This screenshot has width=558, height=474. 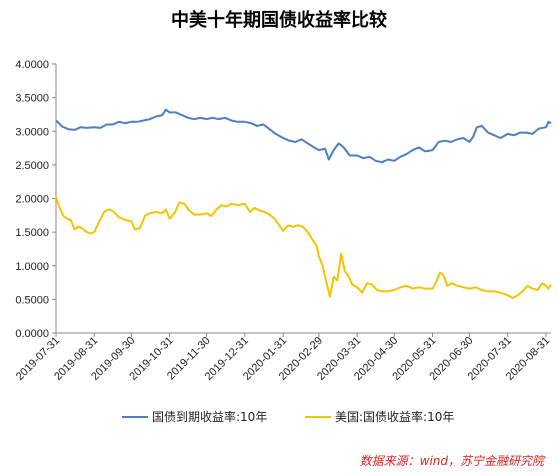 I want to click on y-tick-label: 2.5000, so click(x=32, y=166).